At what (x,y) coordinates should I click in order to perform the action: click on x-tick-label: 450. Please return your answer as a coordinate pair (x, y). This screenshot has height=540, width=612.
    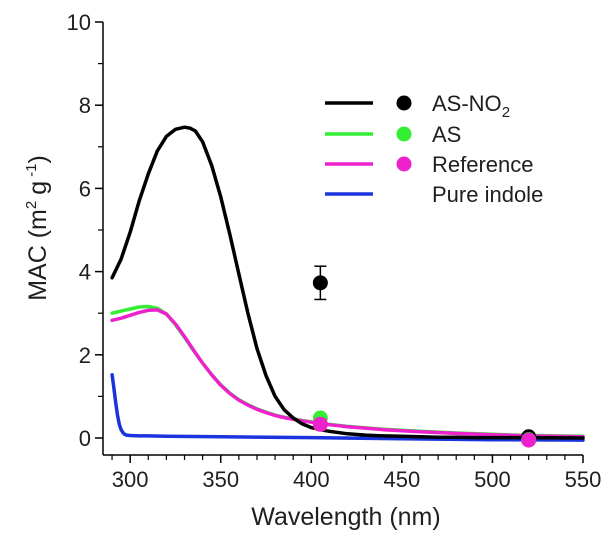
    Looking at the image, I should click on (402, 479).